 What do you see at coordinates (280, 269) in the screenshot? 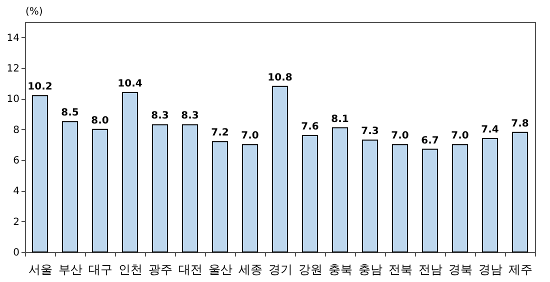
I see `x-tick-label: 경기` at bounding box center [280, 269].